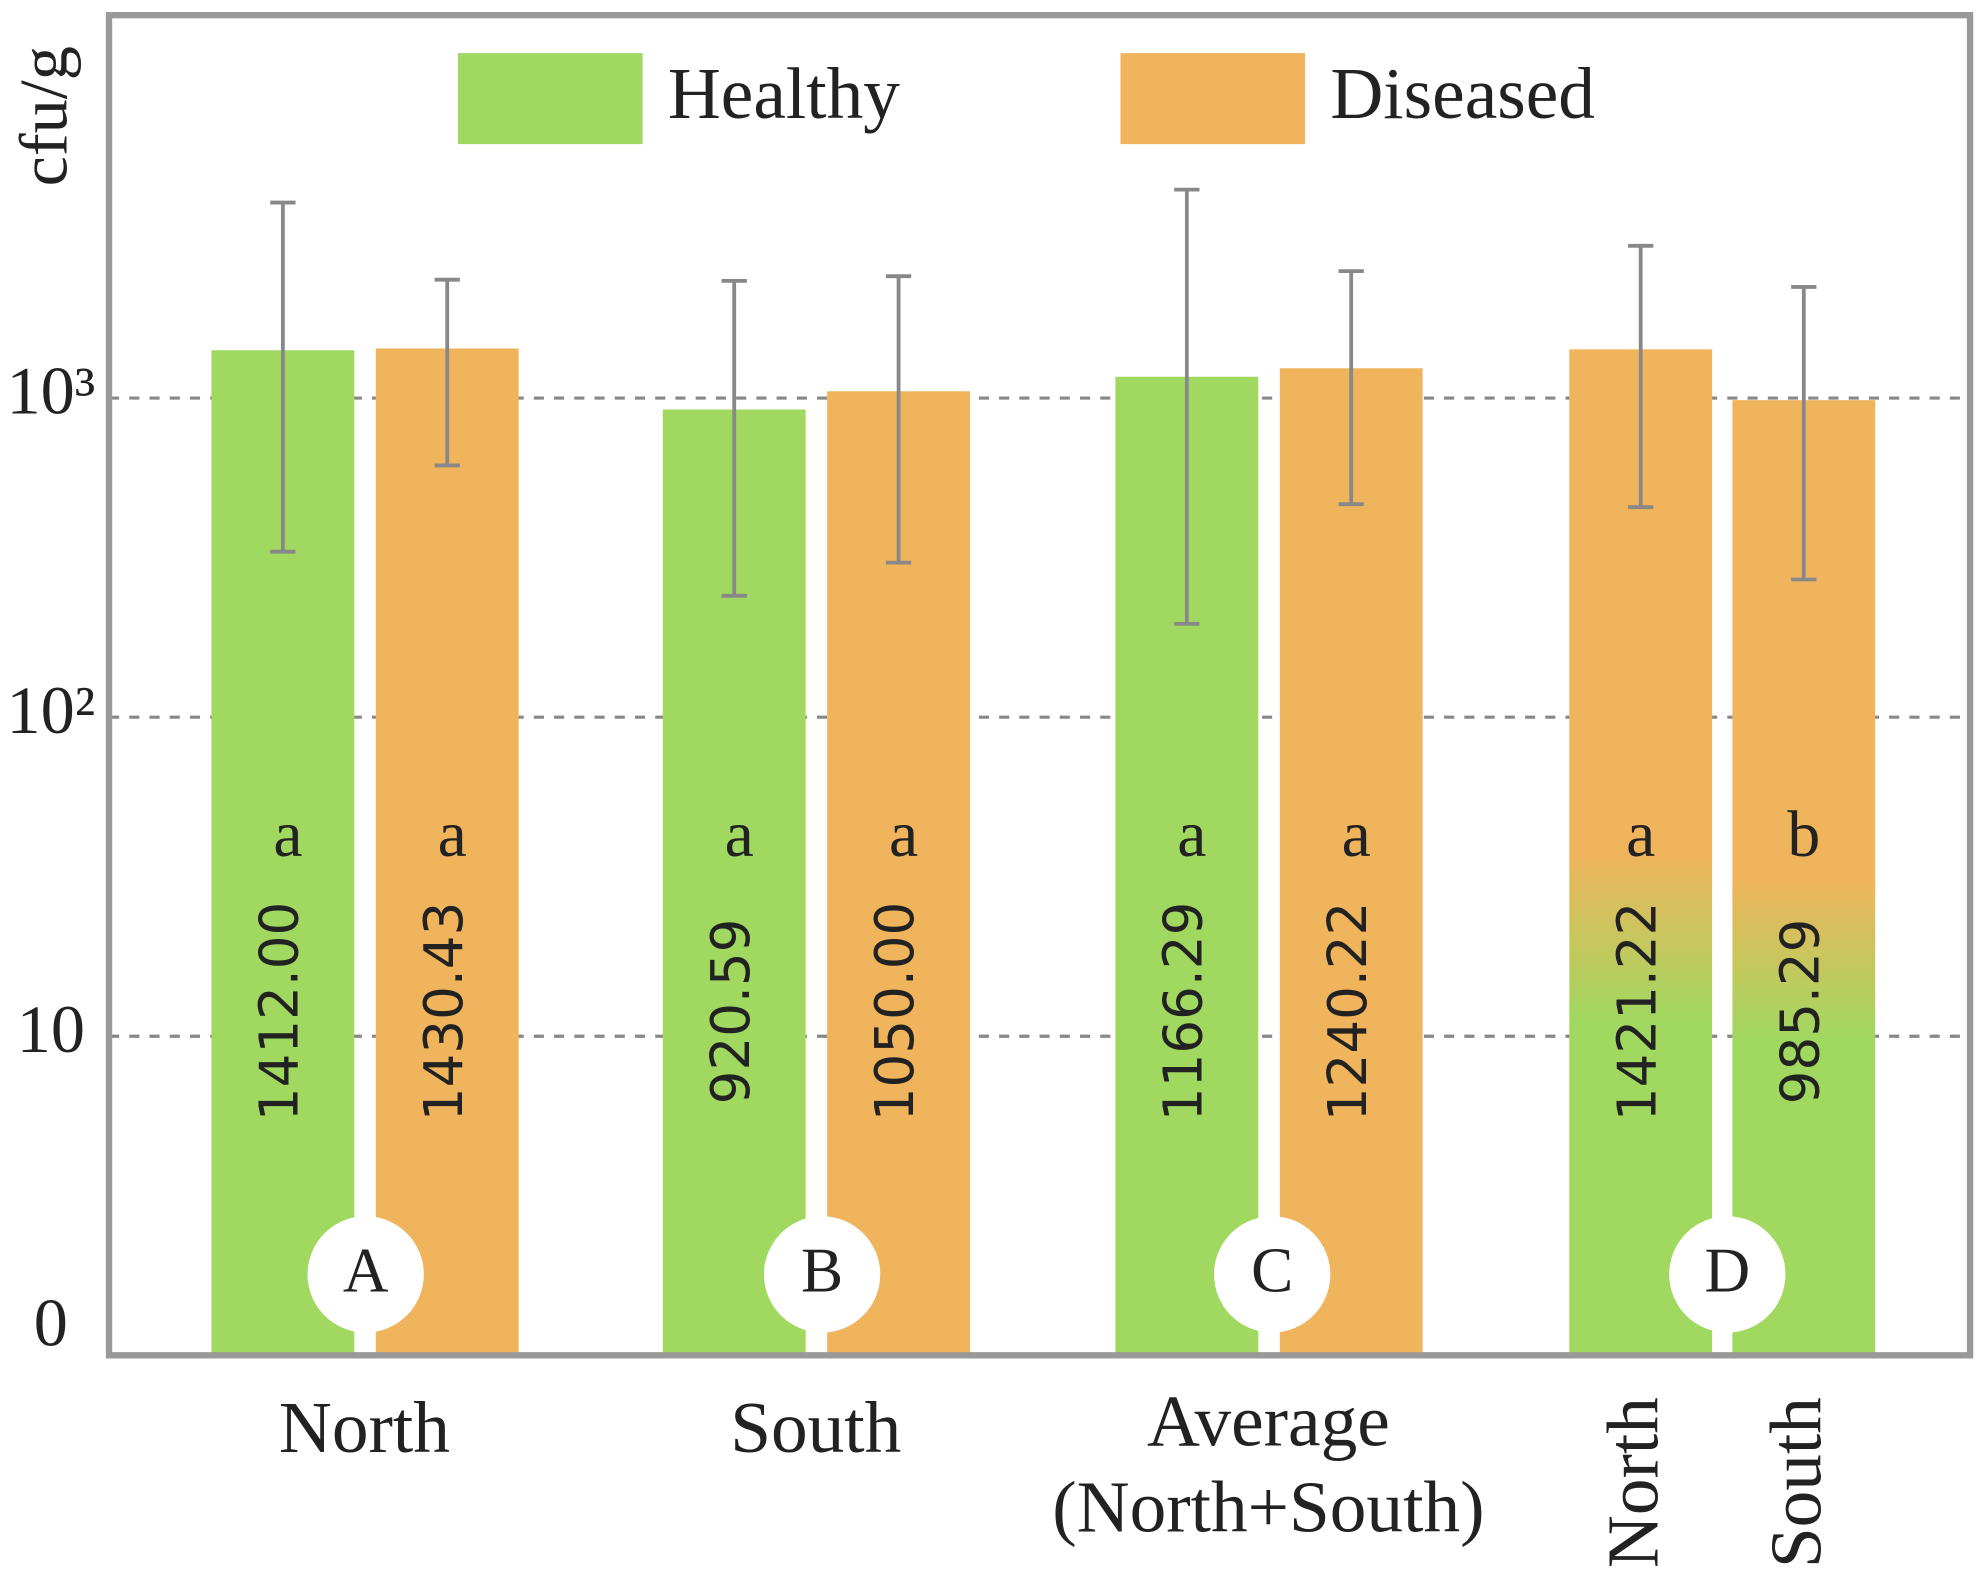 Image resolution: width=1983 pixels, height=1593 pixels. I want to click on panel-label: B, so click(822, 1270).